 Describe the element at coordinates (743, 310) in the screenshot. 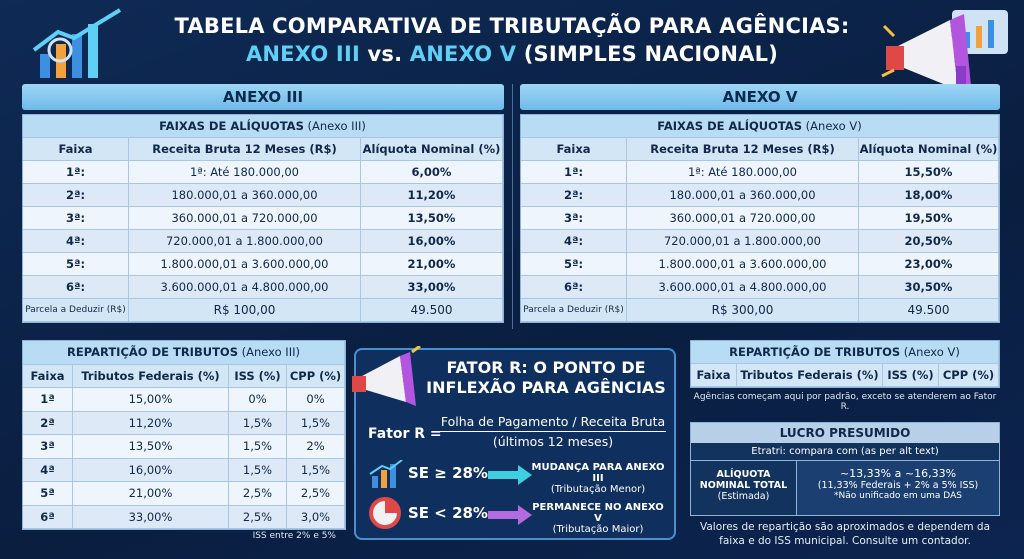

I see `footer-cell: R$ 300,00` at that location.